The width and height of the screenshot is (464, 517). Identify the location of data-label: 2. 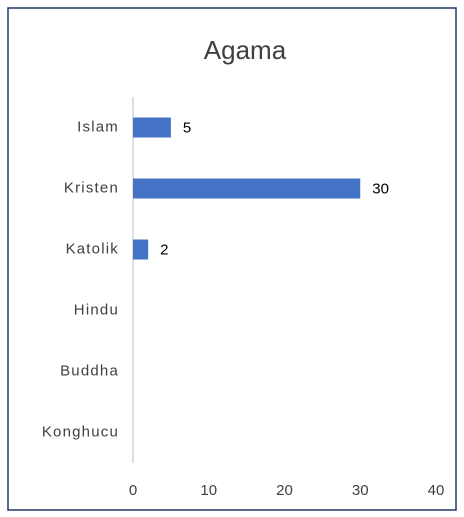
(164, 249).